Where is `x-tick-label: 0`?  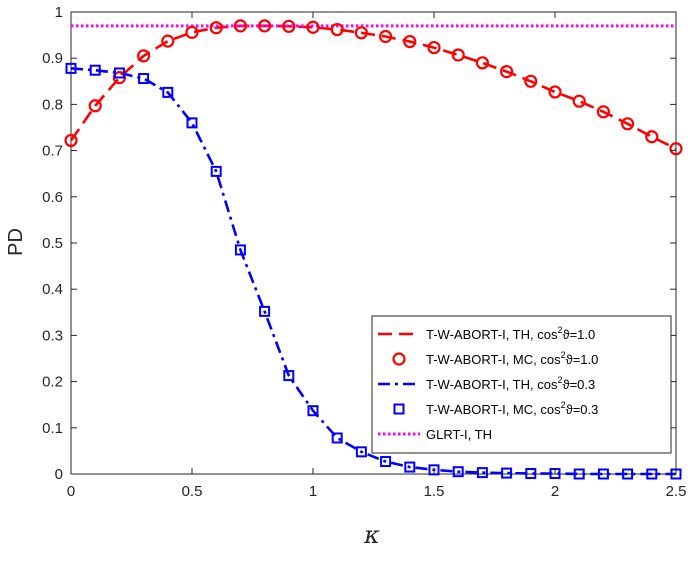 x-tick-label: 0 is located at coordinates (71, 491).